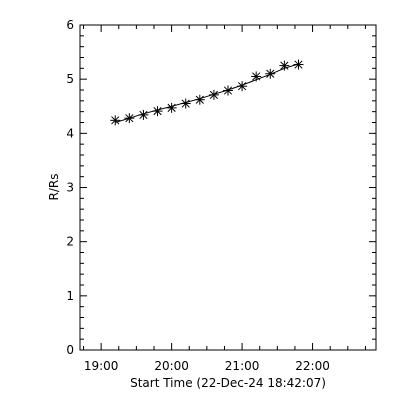  Describe the element at coordinates (54, 187) in the screenshot. I see `y-axis-label: R/Rs` at that location.